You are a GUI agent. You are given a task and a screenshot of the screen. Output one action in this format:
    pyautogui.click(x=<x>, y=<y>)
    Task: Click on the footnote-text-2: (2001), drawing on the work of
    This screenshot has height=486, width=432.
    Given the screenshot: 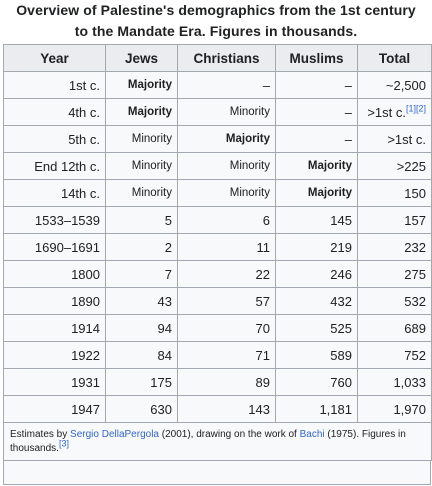 What is the action you would take?
    pyautogui.click(x=229, y=434)
    